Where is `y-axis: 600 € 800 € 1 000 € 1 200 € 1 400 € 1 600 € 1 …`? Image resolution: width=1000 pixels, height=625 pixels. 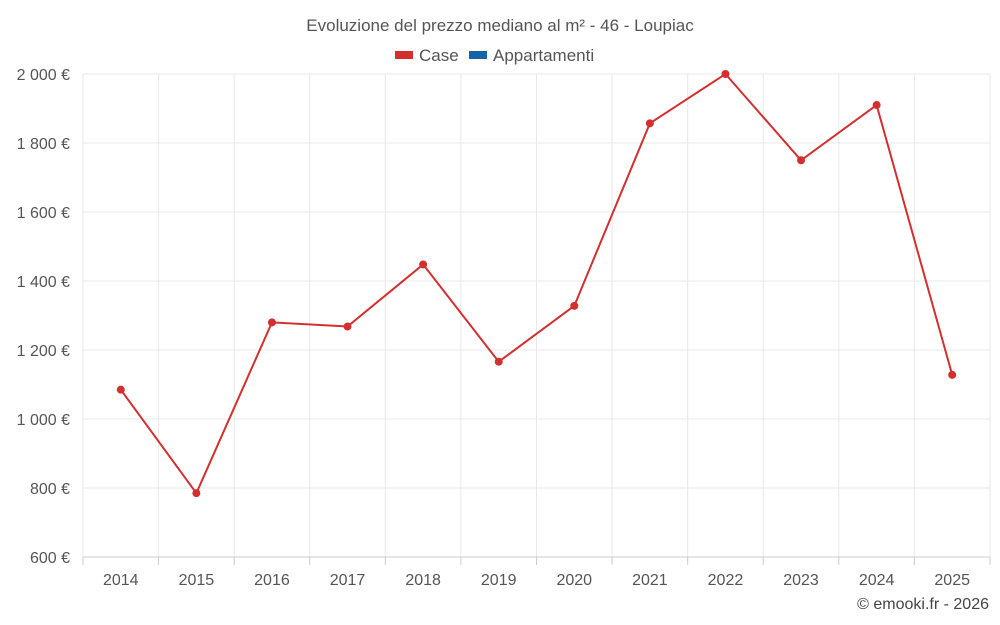 y-axis: 600 € 800 € 1 000 € 1 200 € 1 400 € 1 600 € 1 … is located at coordinates (43, 317).